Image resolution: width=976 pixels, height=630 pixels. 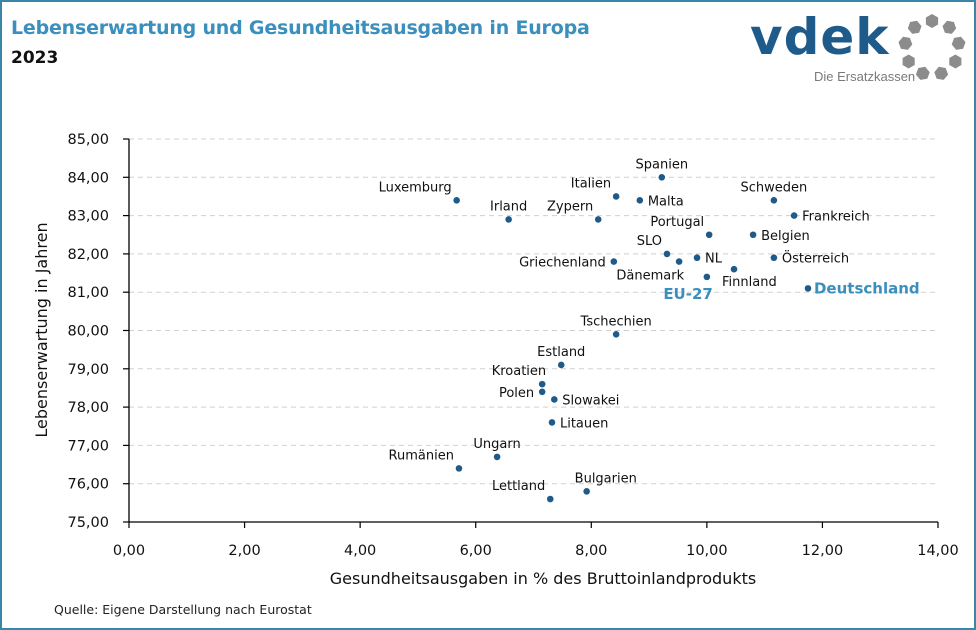 What do you see at coordinates (554, 399) in the screenshot?
I see `data-point-slowakei` at bounding box center [554, 399].